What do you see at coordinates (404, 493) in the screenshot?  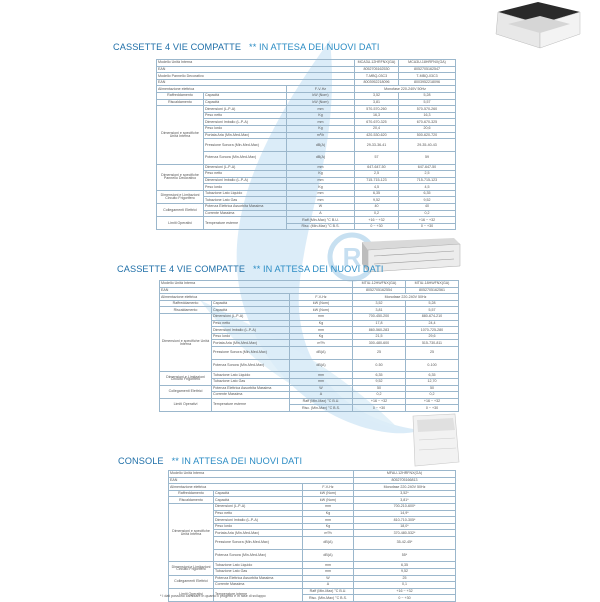 I see `value-cell: 3,52*` at bounding box center [404, 493].